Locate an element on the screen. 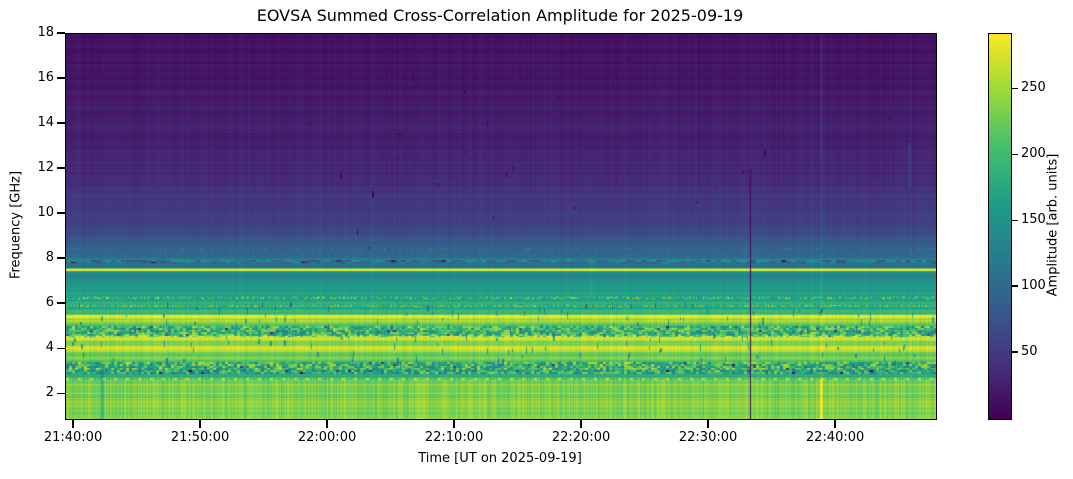  colorbar-gradient is located at coordinates (1000, 226).